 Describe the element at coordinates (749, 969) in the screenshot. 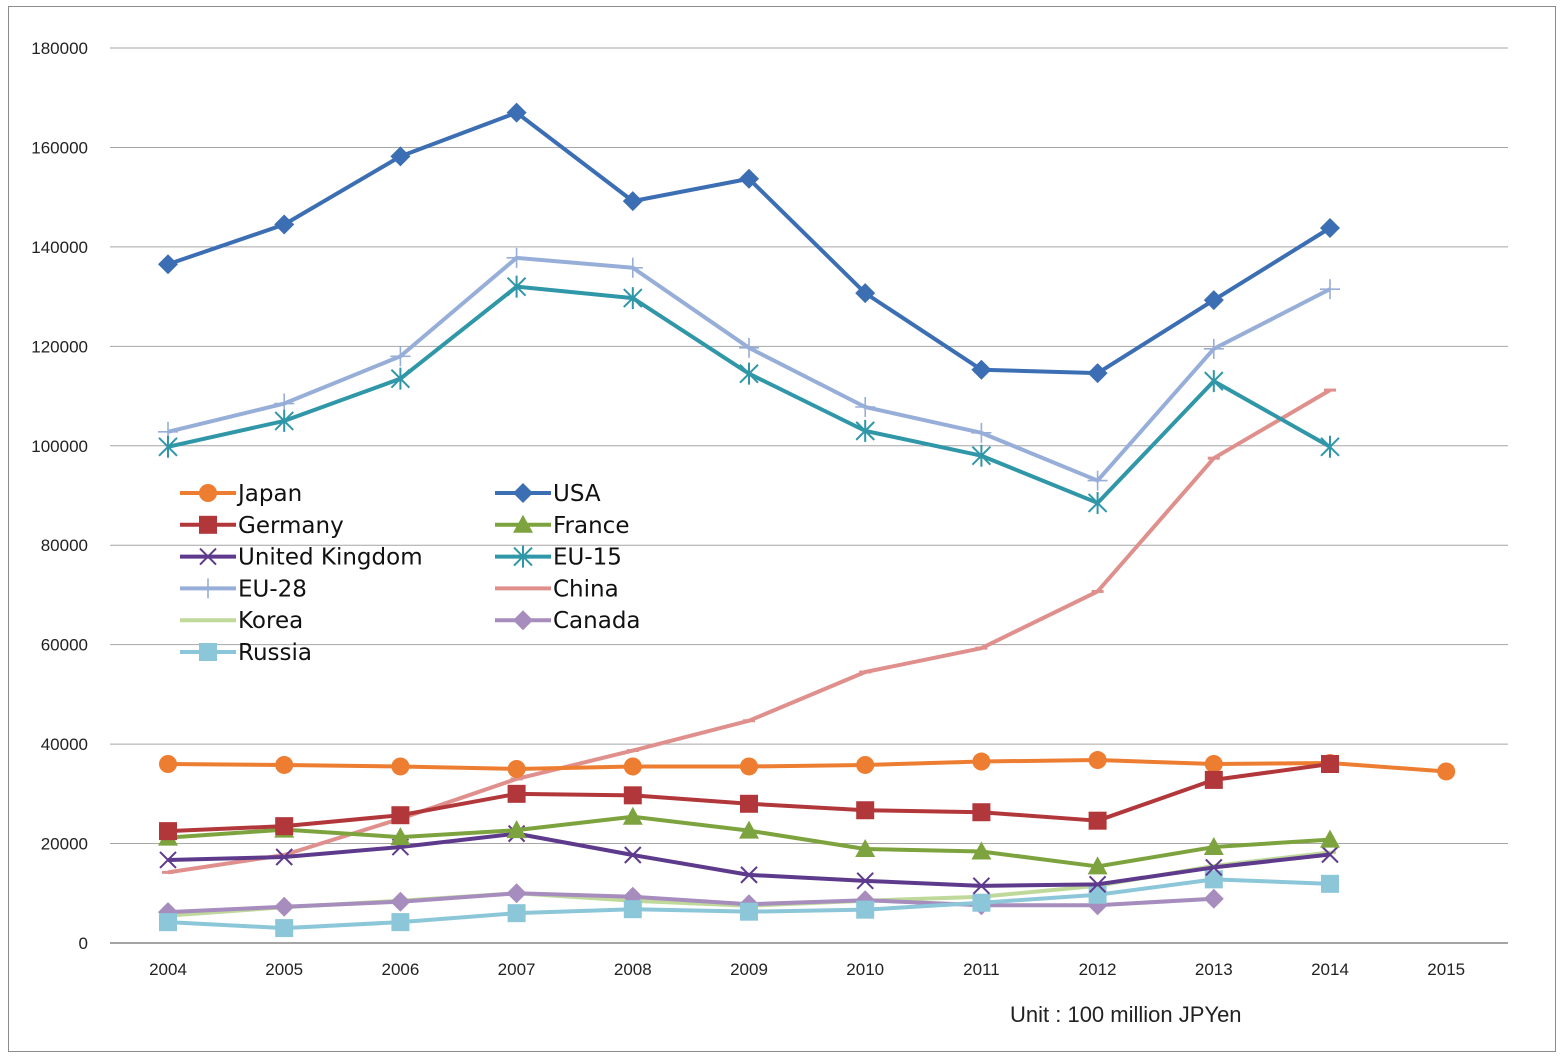

I see `x-tick-label: 2009` at that location.